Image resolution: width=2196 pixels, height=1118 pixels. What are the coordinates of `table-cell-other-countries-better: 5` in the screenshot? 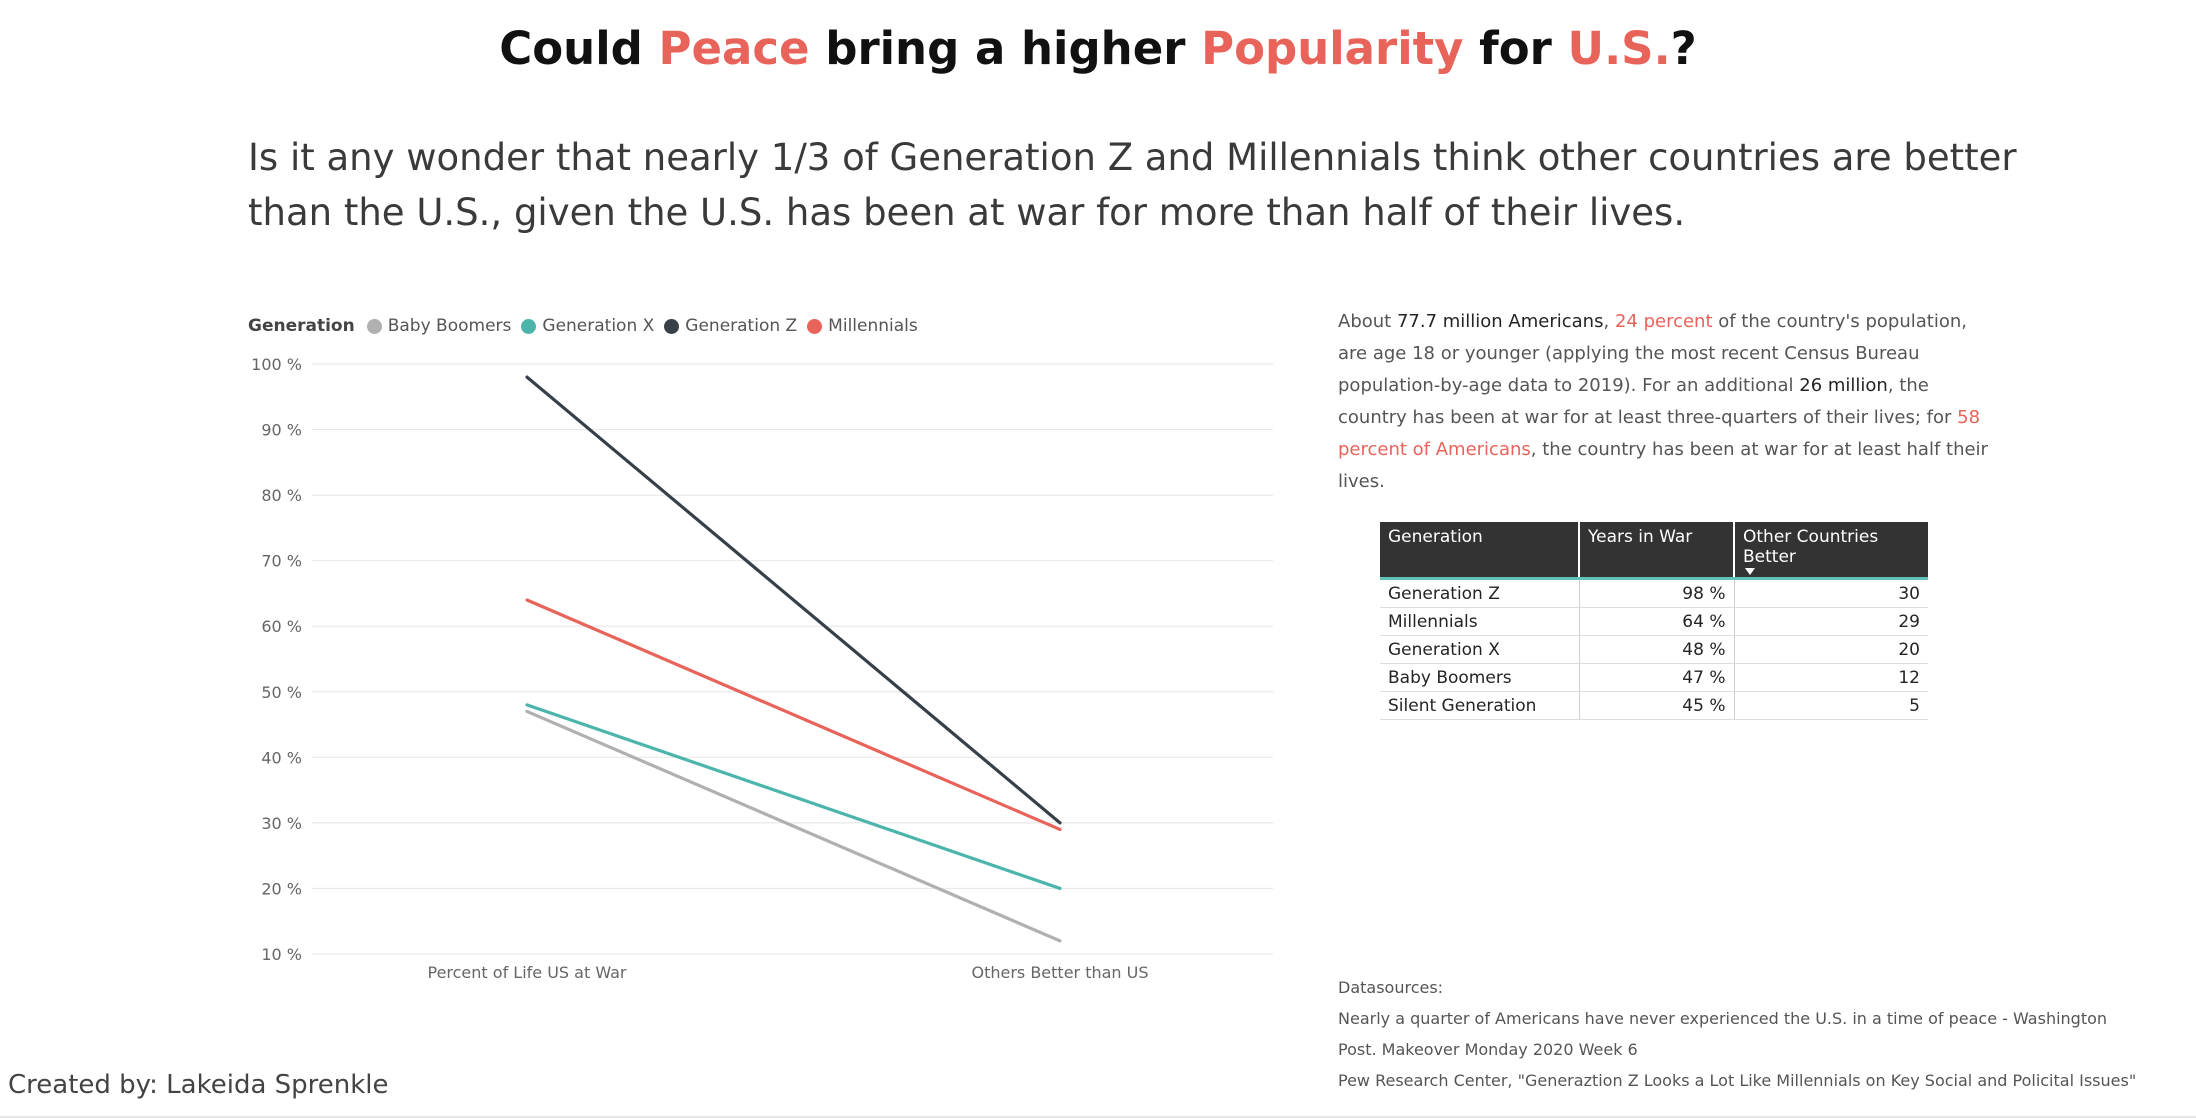 It's located at (1831, 705).